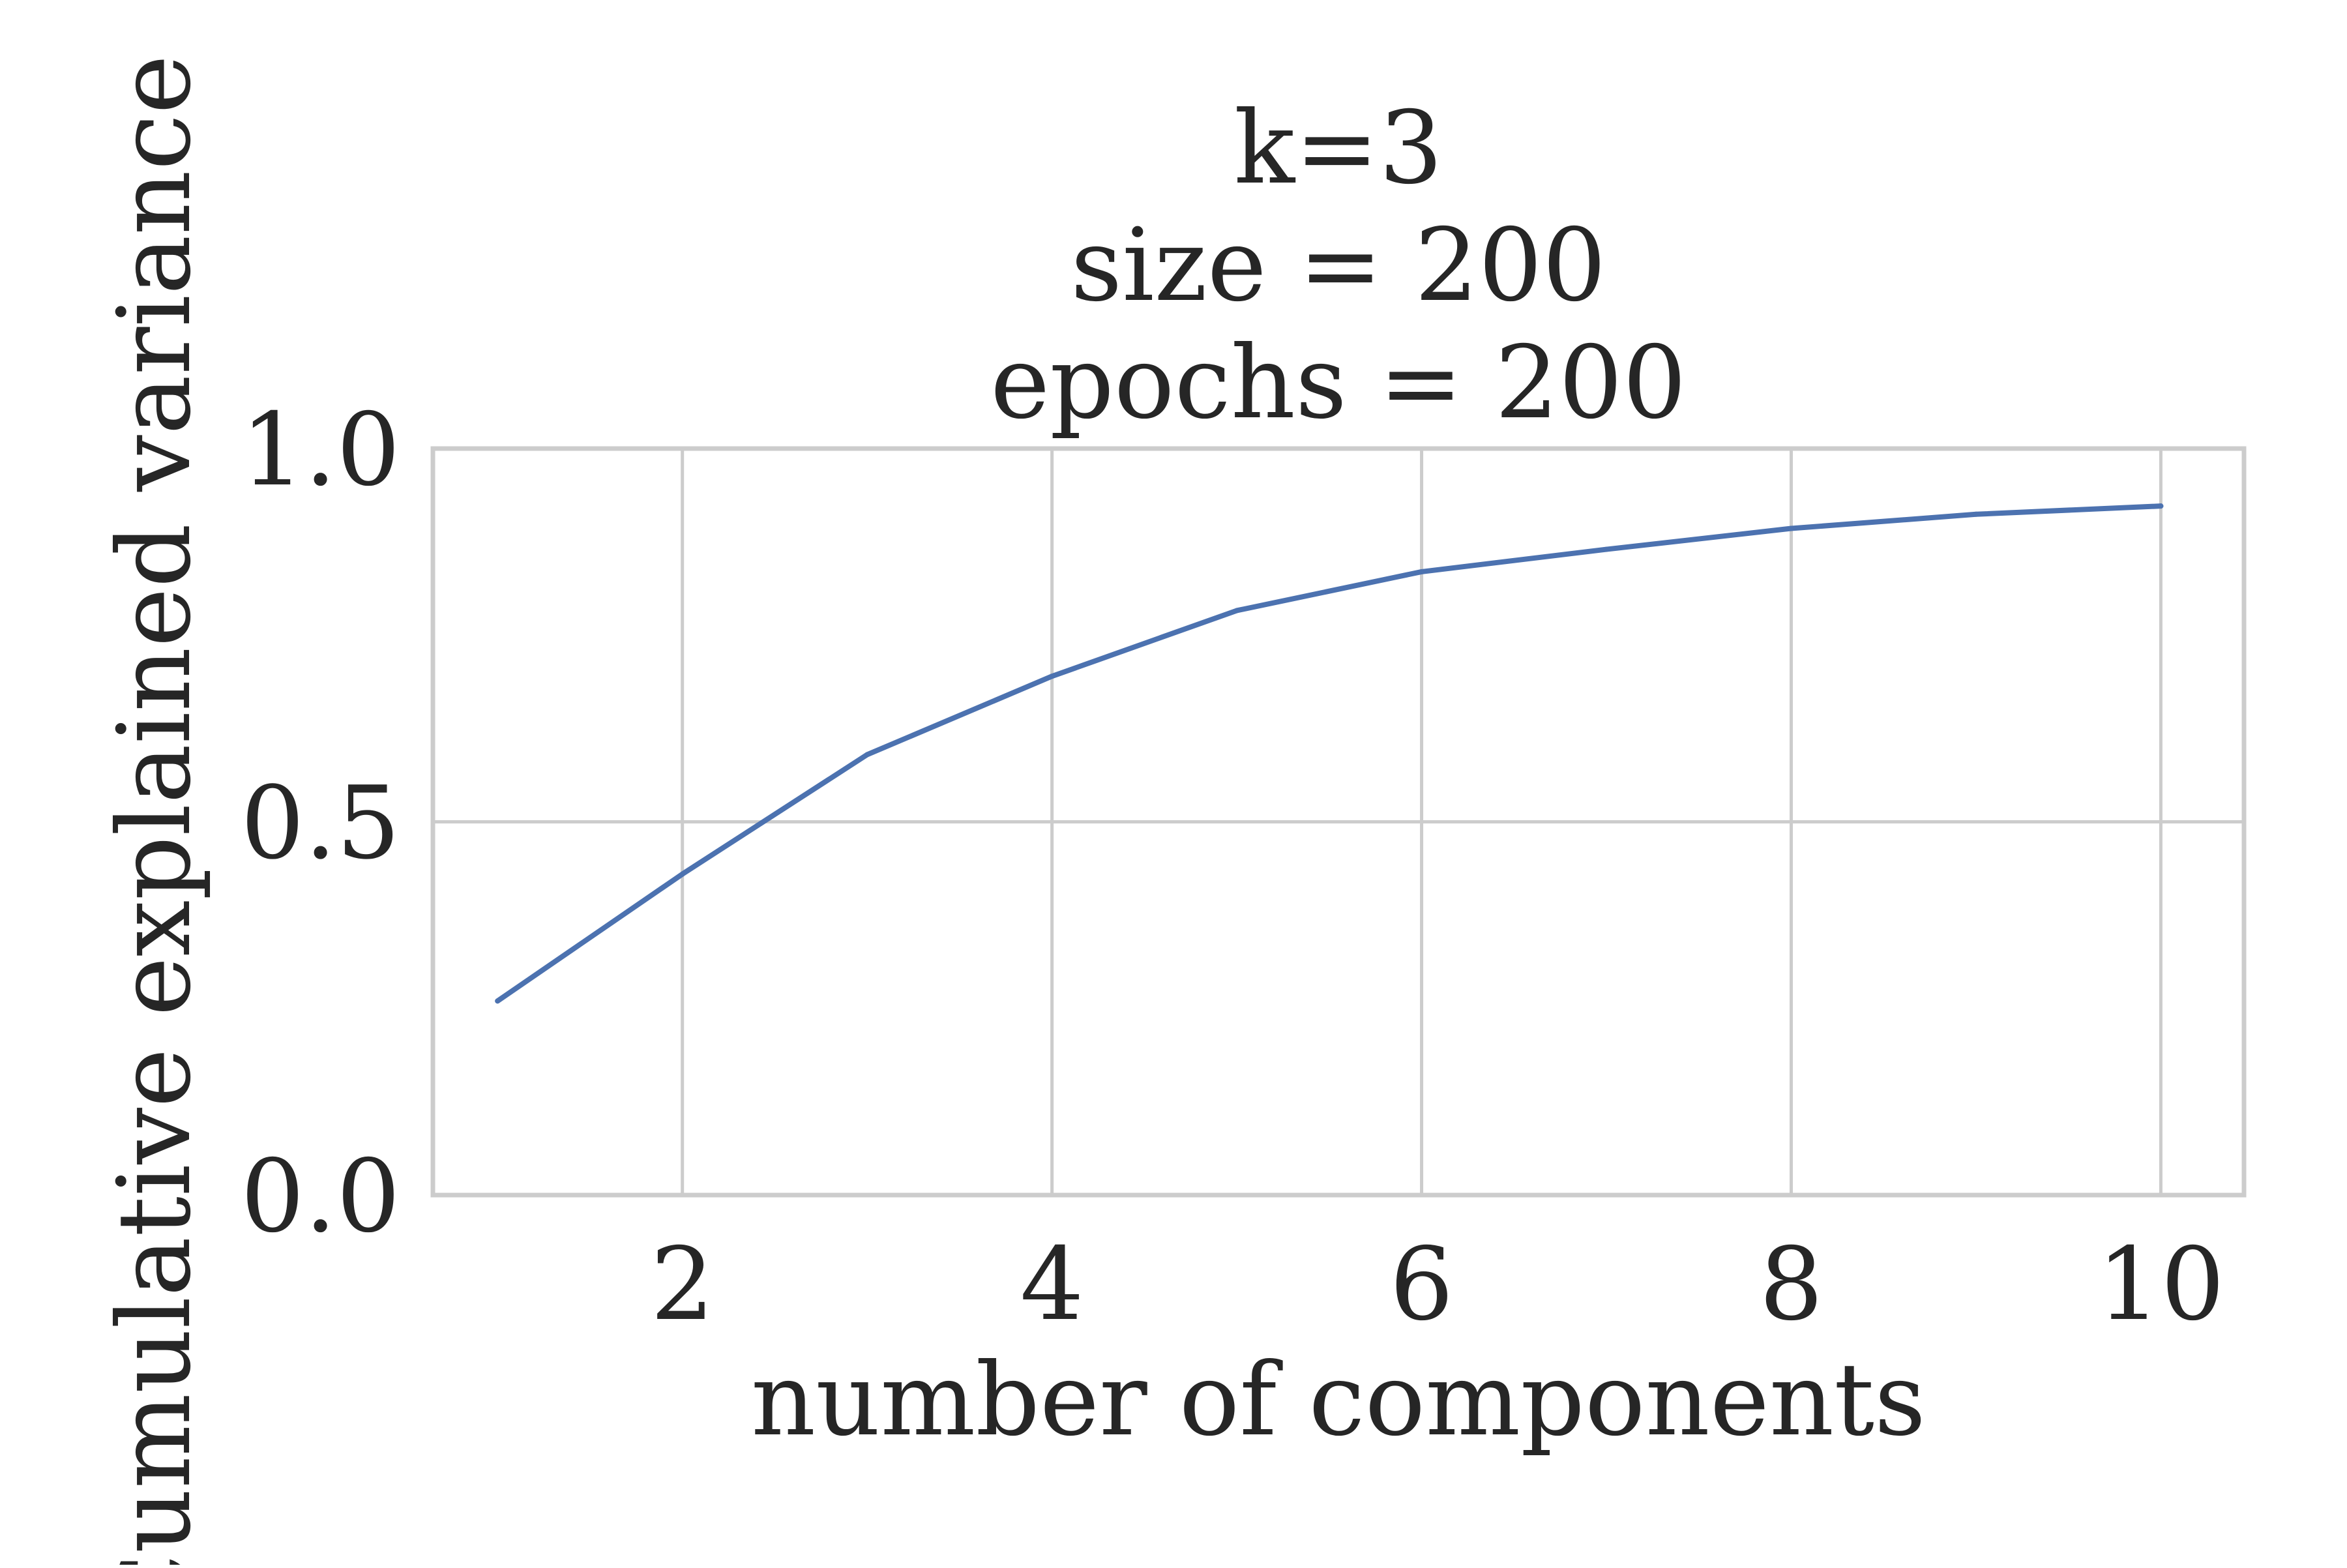 The width and height of the screenshot is (2347, 1568). I want to click on x-tick-label-1: 4, so click(1052, 1284).